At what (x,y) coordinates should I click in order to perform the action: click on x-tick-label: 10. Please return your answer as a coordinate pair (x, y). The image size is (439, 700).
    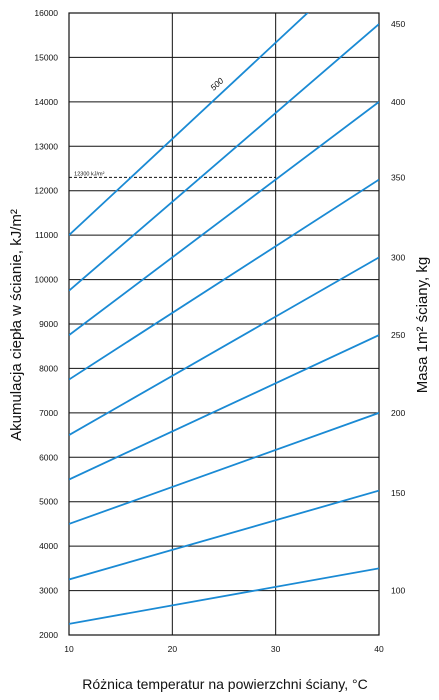
    Looking at the image, I should click on (69, 649).